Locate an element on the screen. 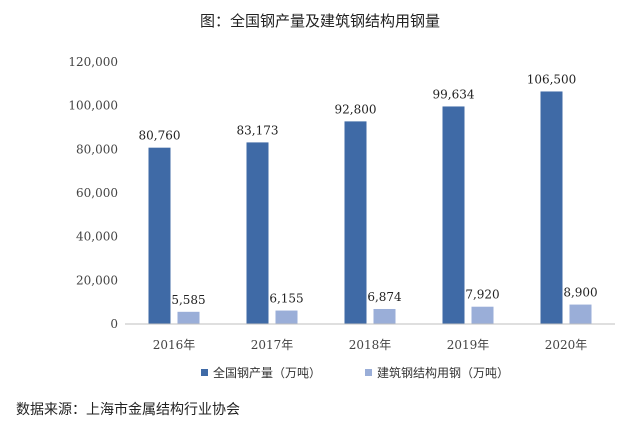  legend-label: 全国钢产量（万吨） is located at coordinates (267, 372).